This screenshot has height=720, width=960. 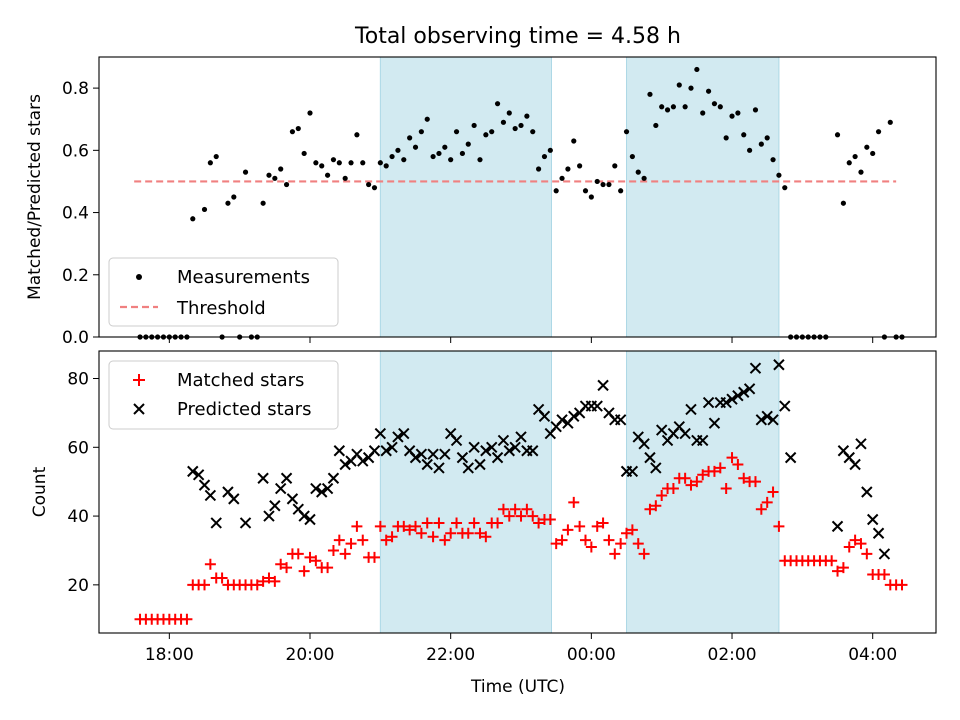 What do you see at coordinates (872, 655) in the screenshot?
I see `x-tick-label: 04:00` at bounding box center [872, 655].